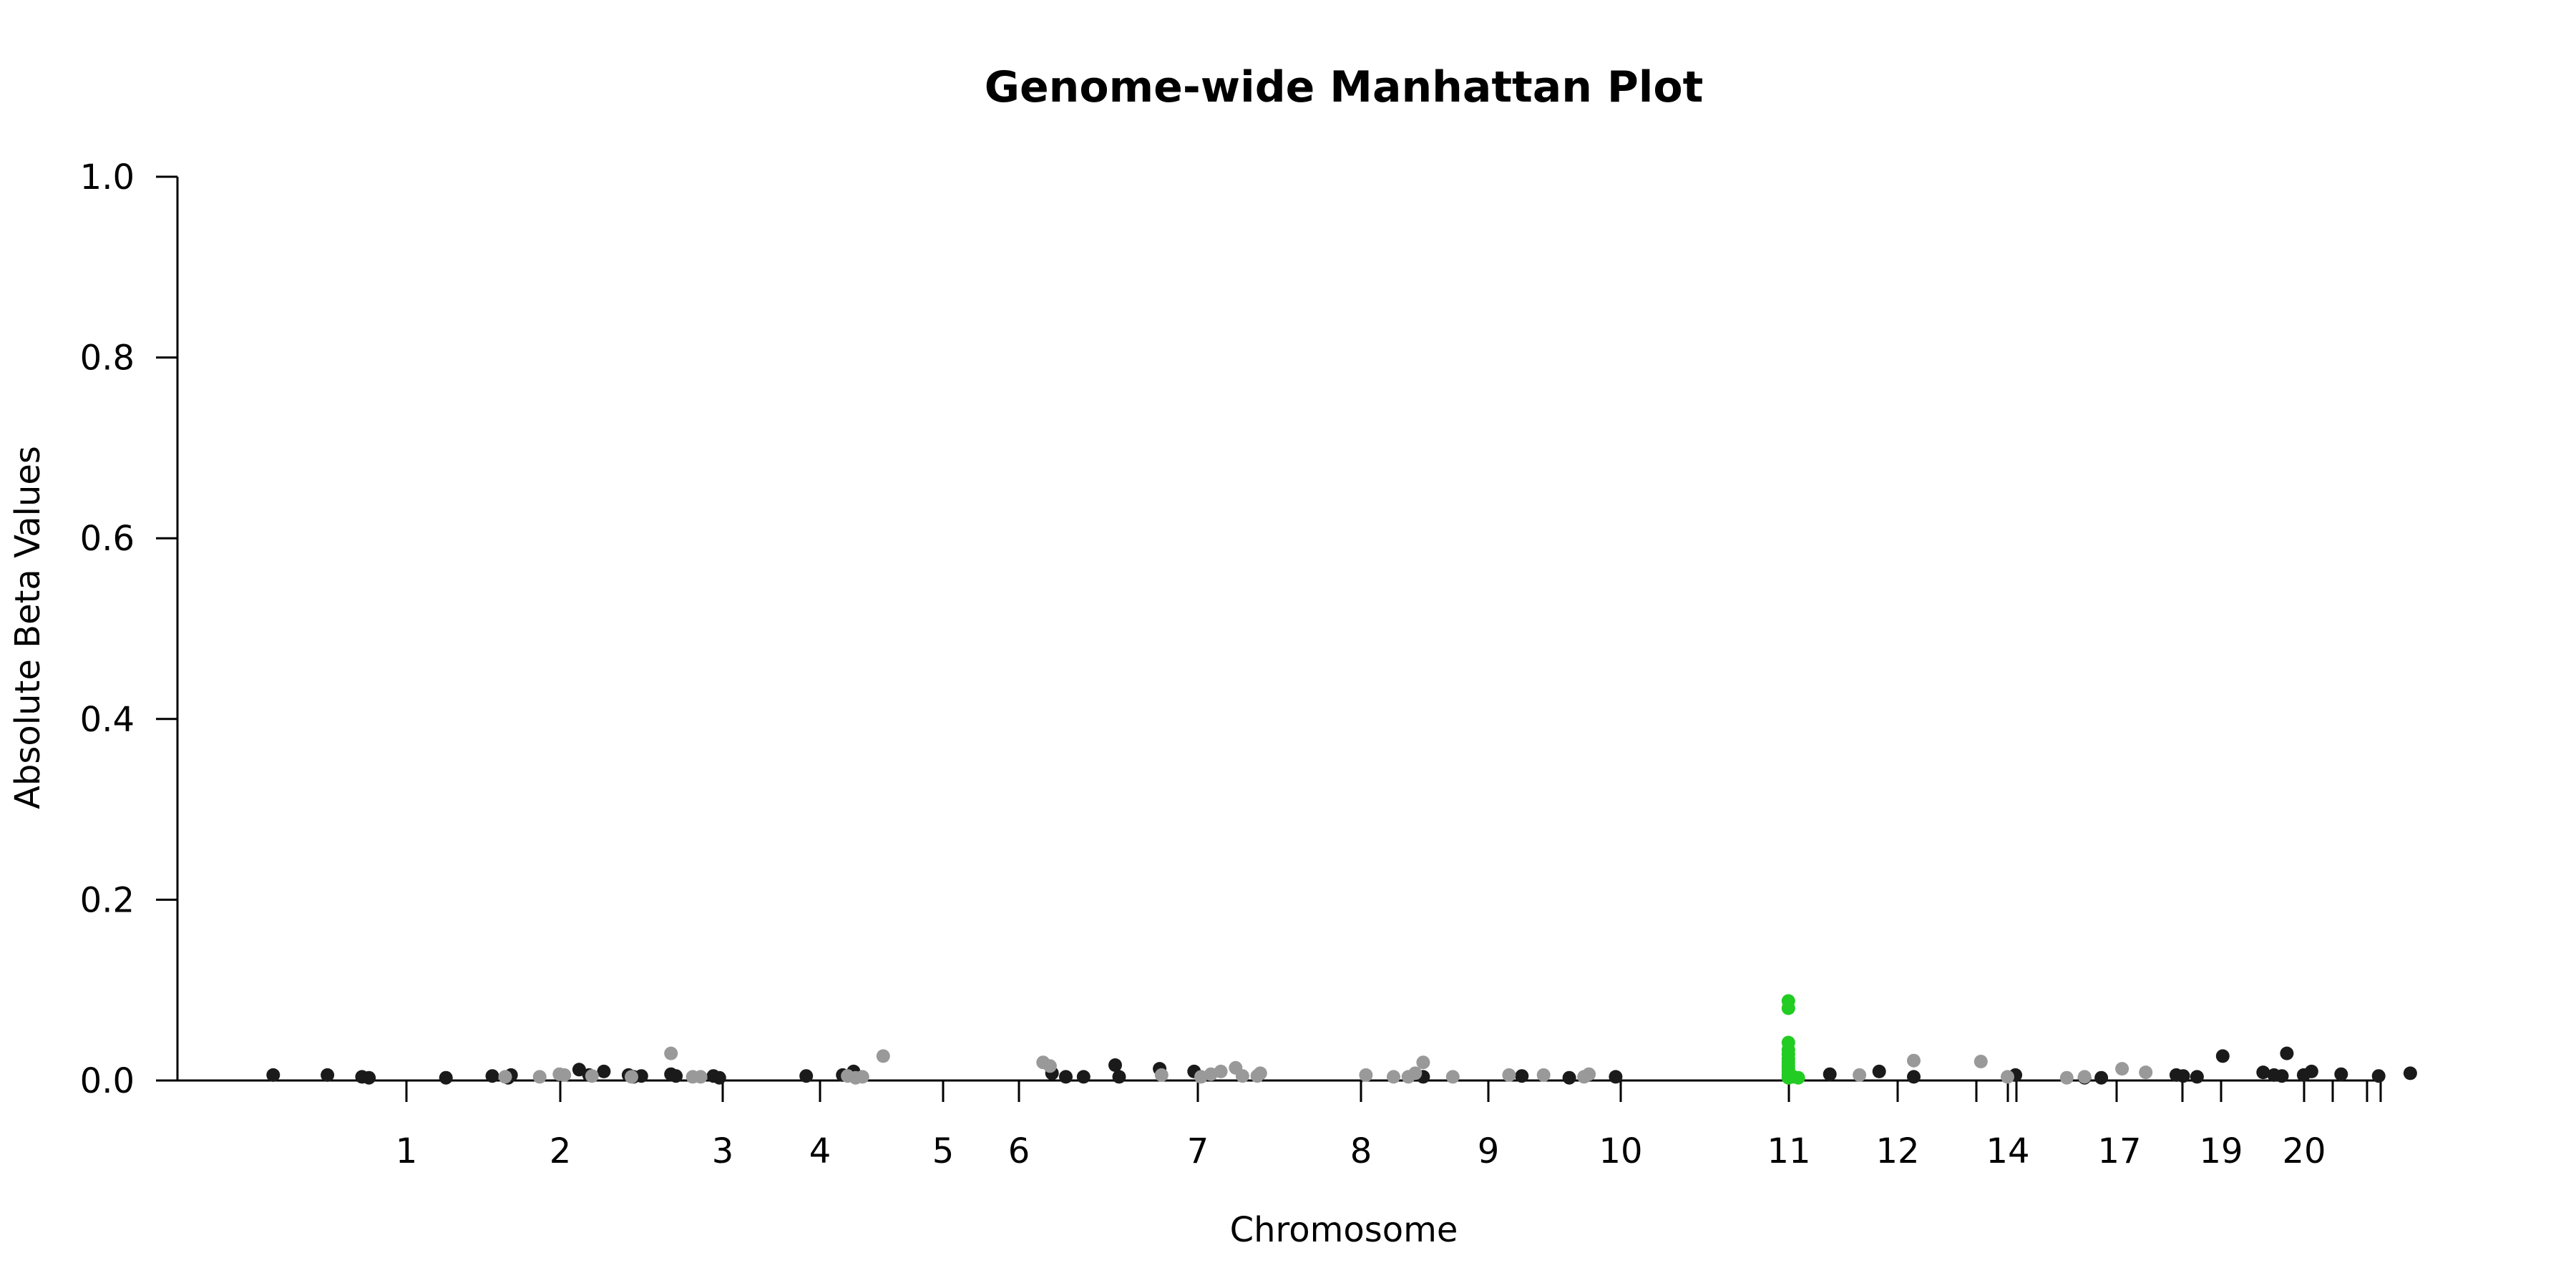  Describe the element at coordinates (1620, 1151) in the screenshot. I see `x-tick-label: 10` at that location.